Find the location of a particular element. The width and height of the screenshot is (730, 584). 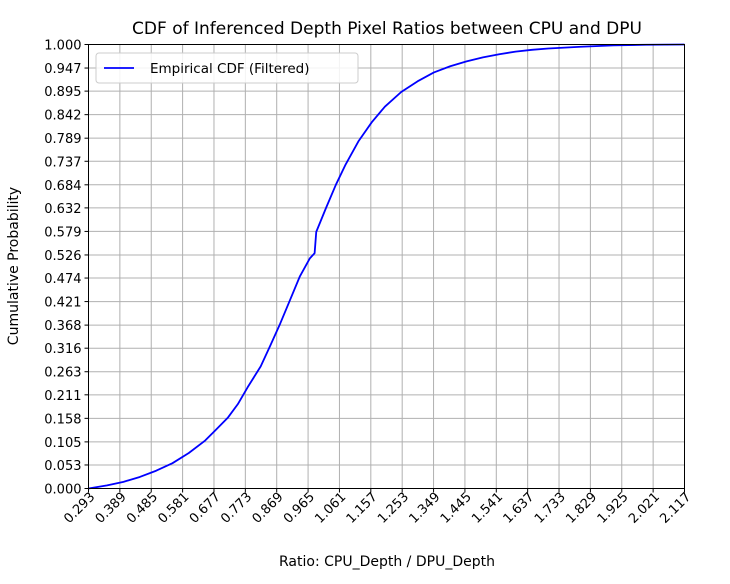

y-tick-label: 0.684 is located at coordinates (62, 186).